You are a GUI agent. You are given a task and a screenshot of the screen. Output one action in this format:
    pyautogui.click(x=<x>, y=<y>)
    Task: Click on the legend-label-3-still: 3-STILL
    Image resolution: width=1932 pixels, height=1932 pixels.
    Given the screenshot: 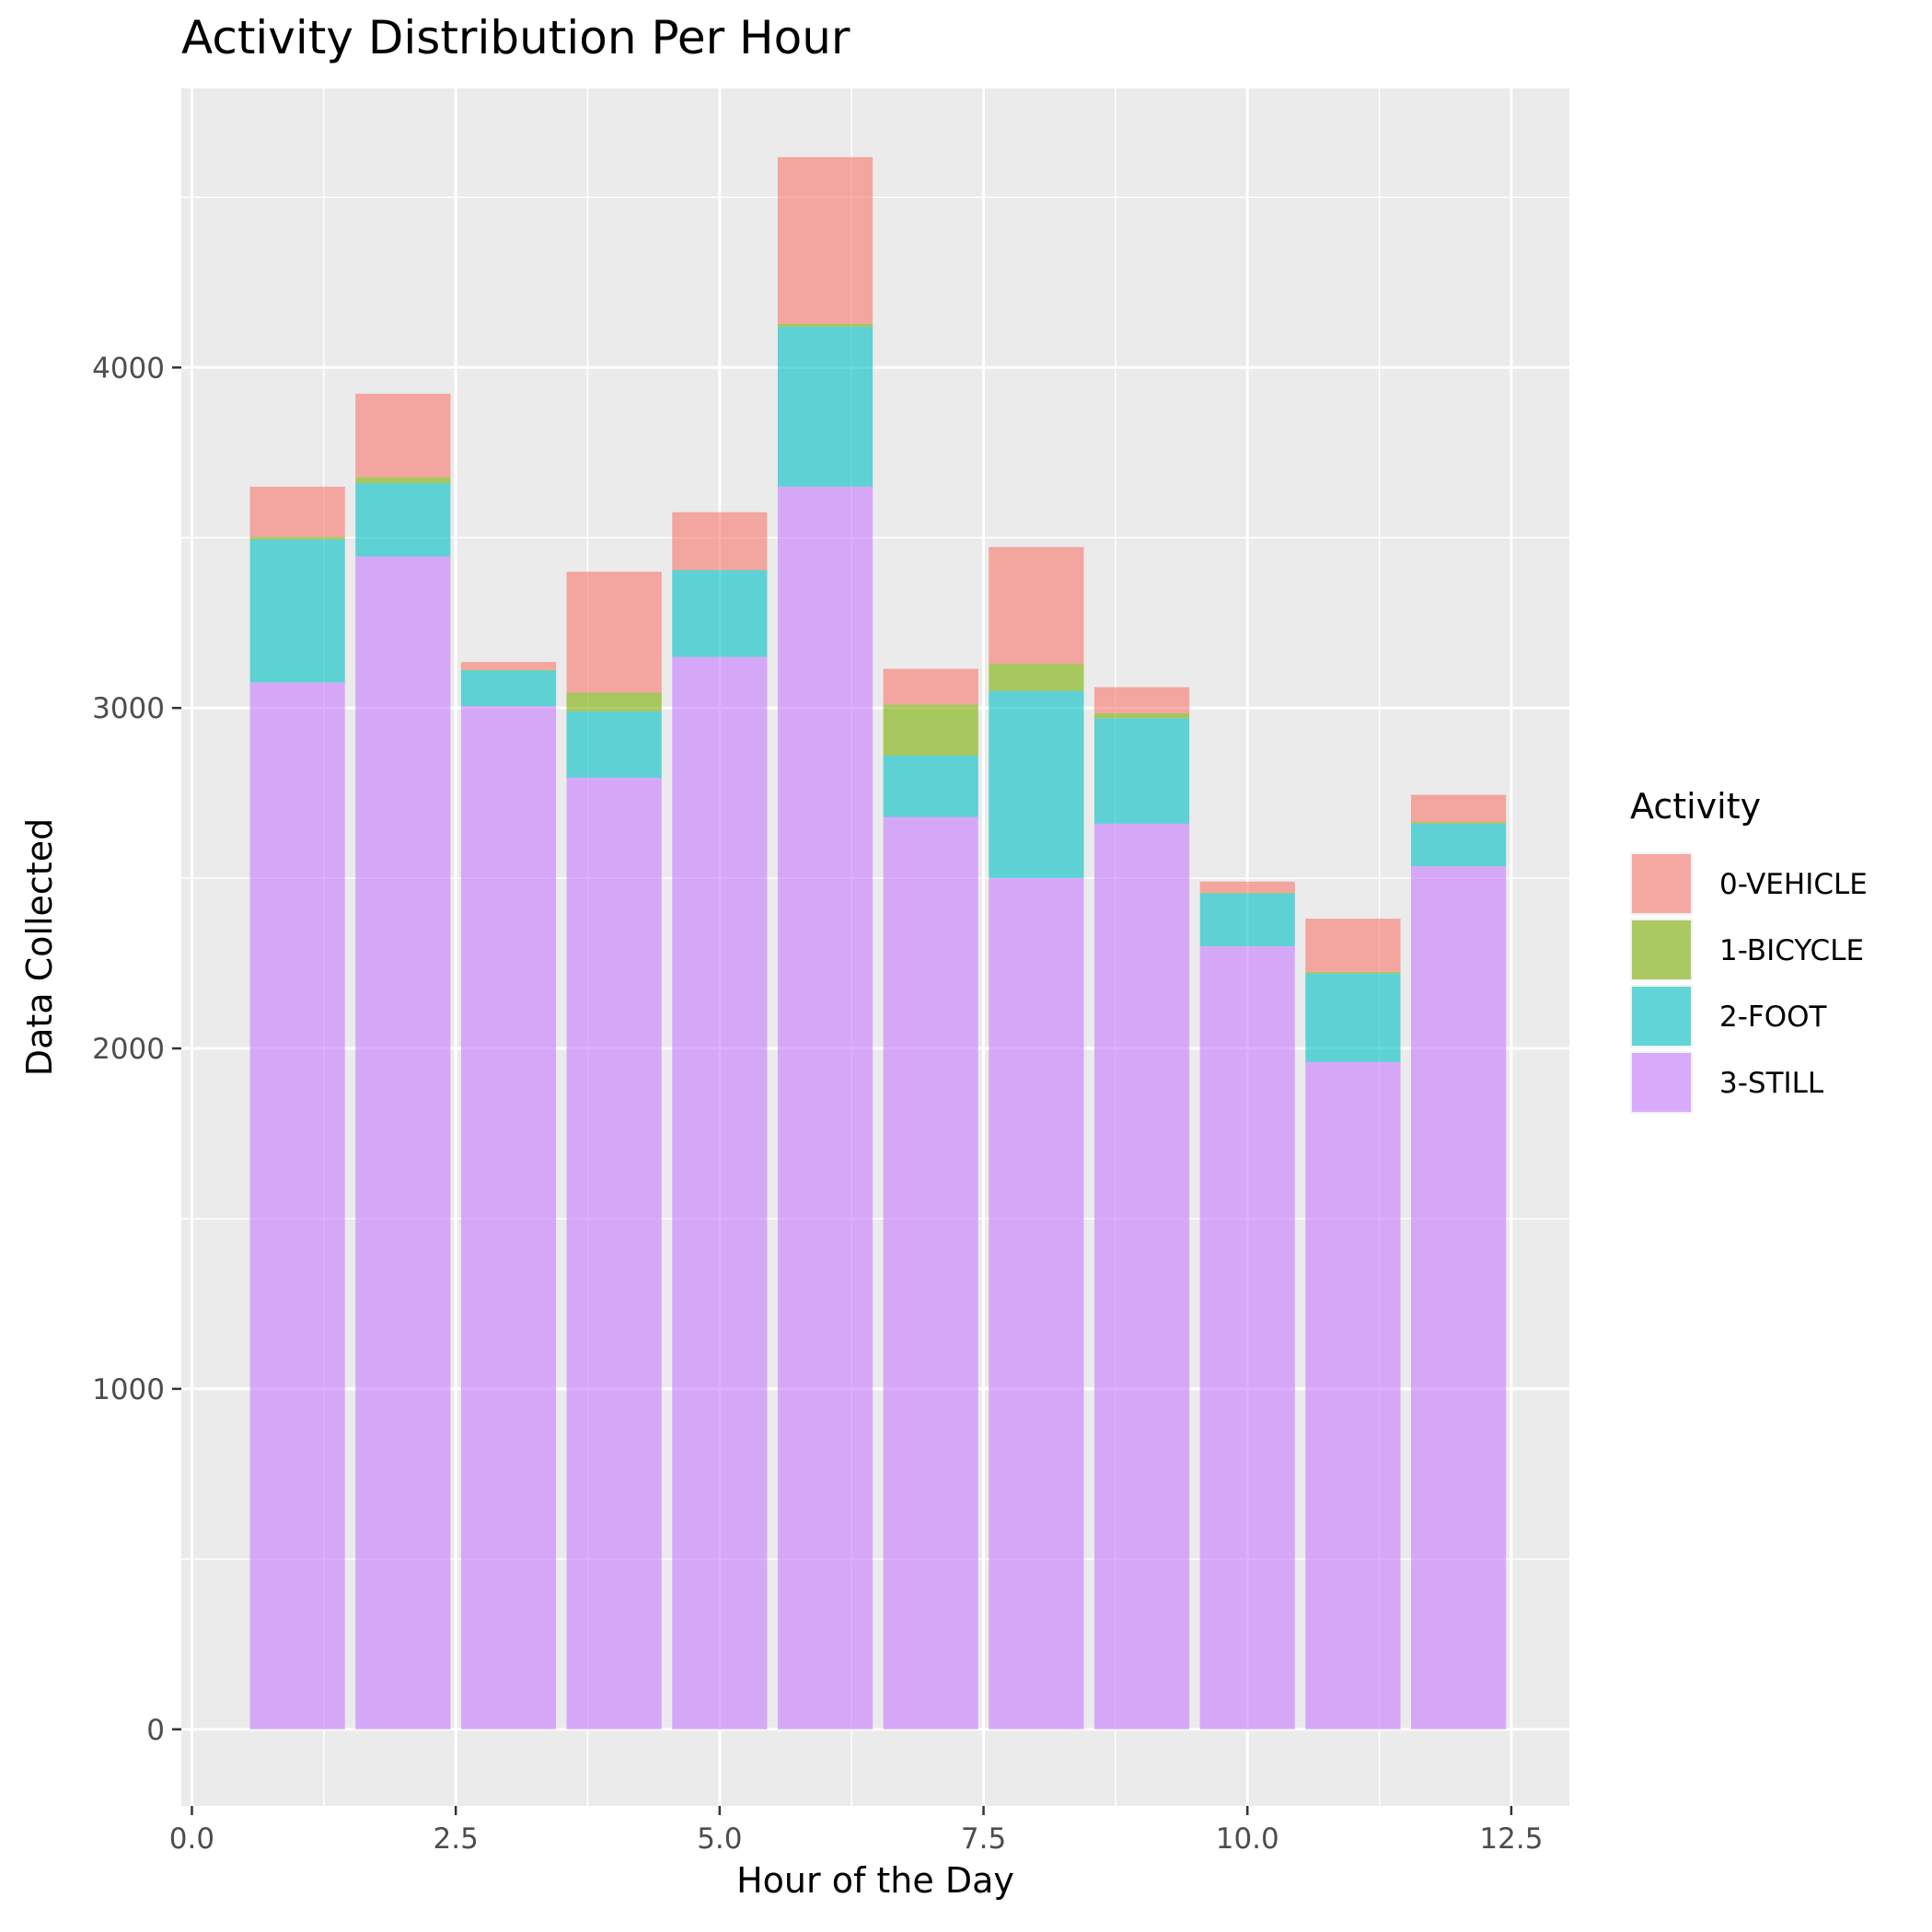 What is the action you would take?
    pyautogui.click(x=1772, y=1084)
    